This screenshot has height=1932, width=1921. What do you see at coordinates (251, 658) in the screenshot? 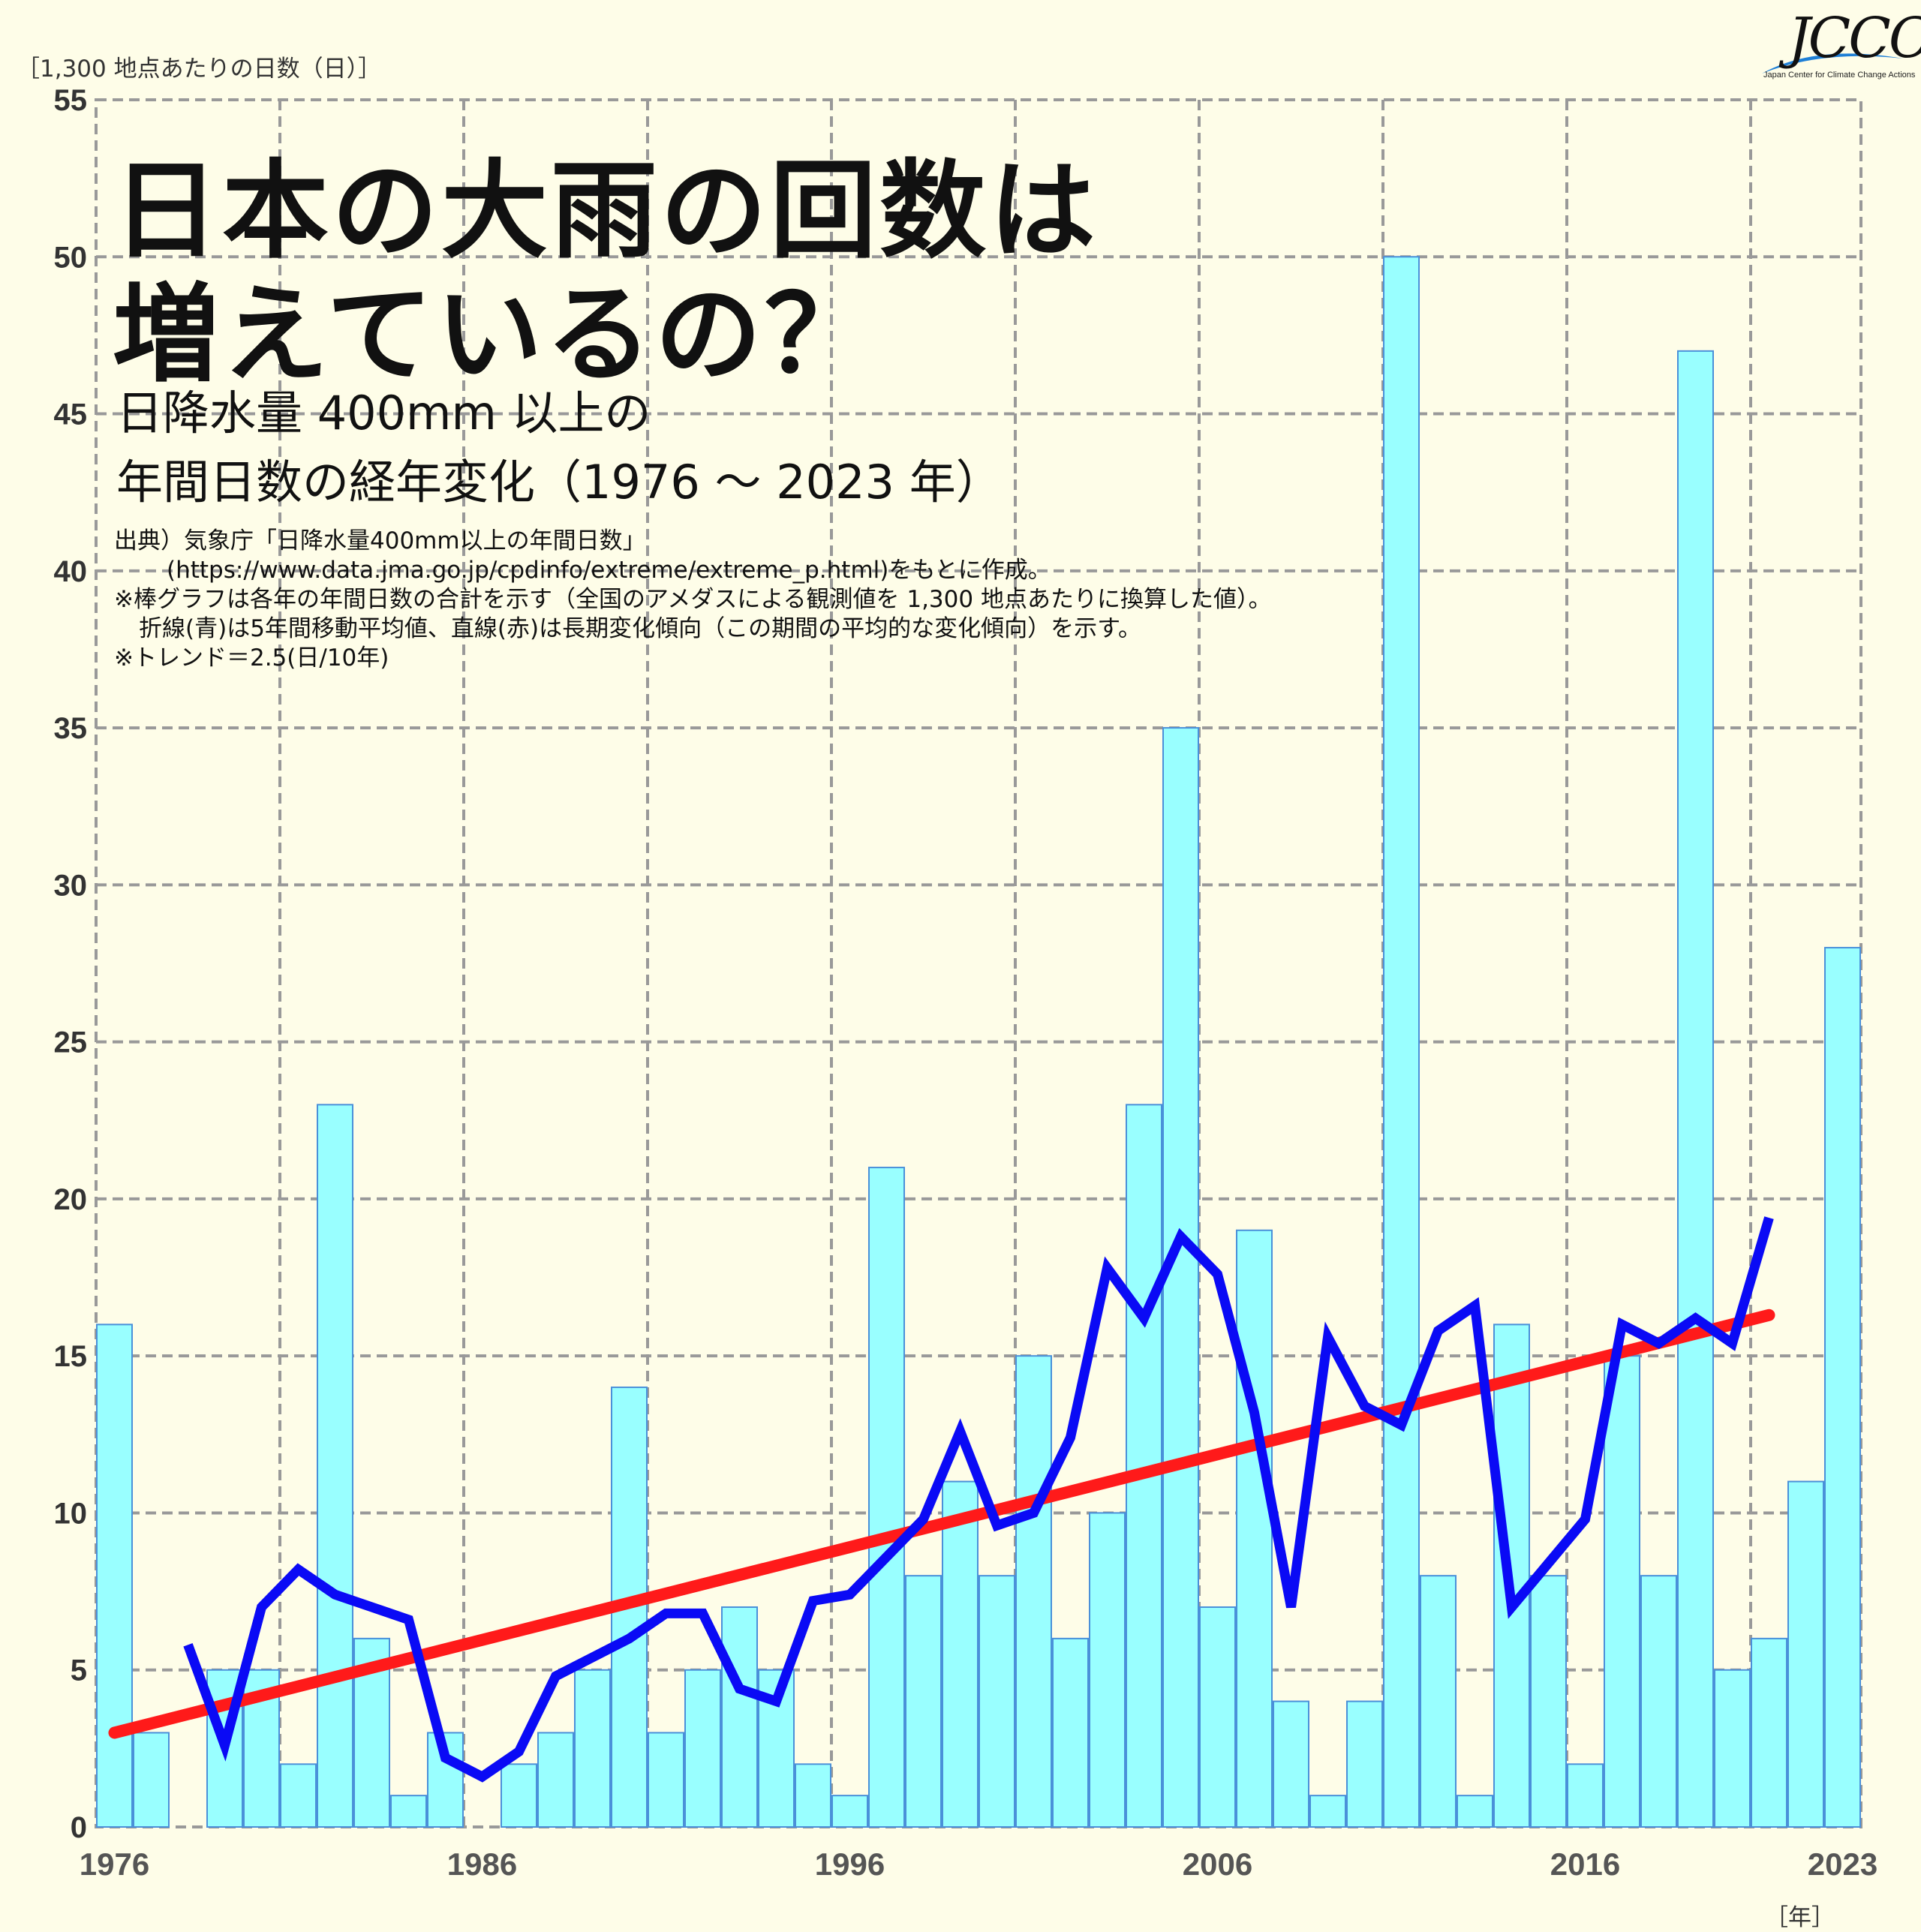
I see `trend-note: ※トレンド＝2.5(日/10年)` at bounding box center [251, 658].